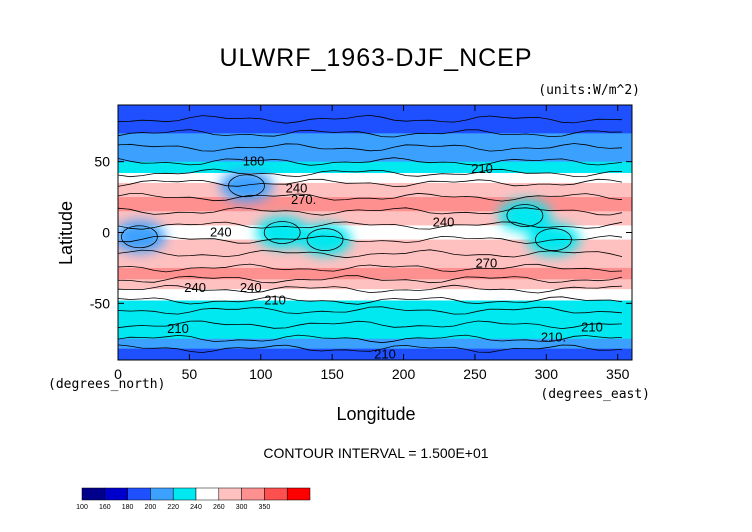 Image resolution: width=752 pixels, height=532 pixels. I want to click on convective-region, so click(142, 236).